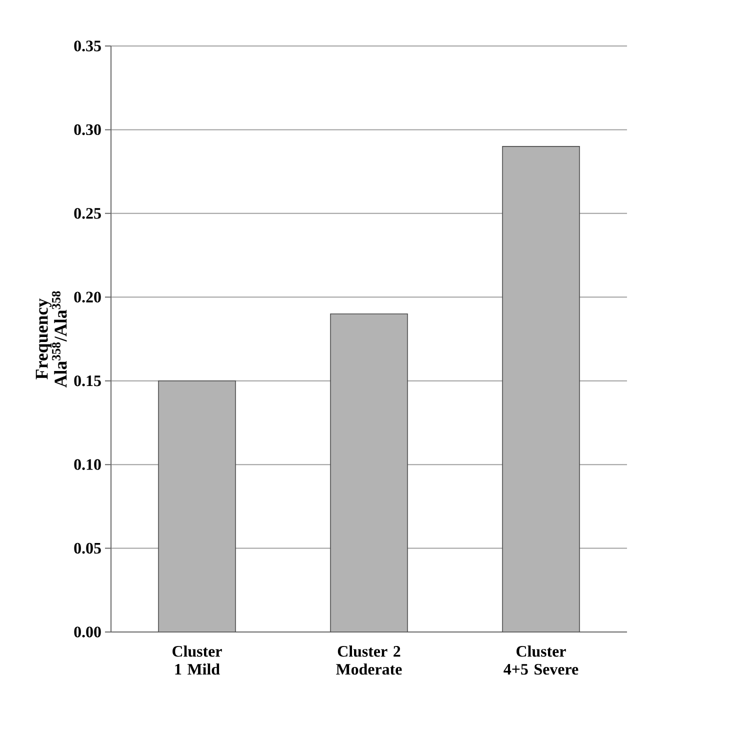 This screenshot has height=749, width=742. Describe the element at coordinates (87, 213) in the screenshot. I see `y-tick-label: 0.25` at that location.